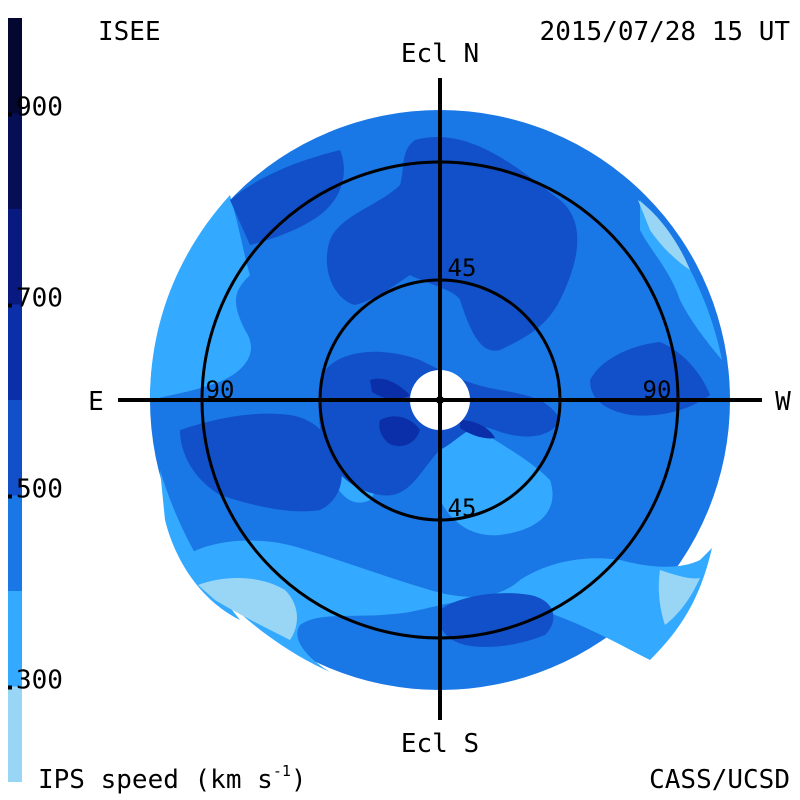  Describe the element at coordinates (200, 545) in the screenshot. I see `region-light-southwest-edge` at that location.